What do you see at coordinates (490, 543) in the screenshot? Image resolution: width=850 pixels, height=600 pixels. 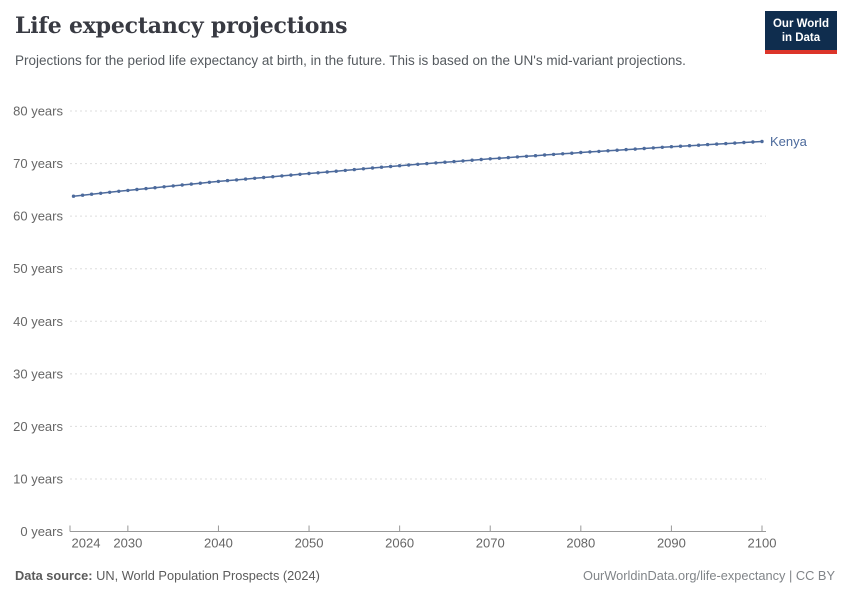 I see `x-tick-label: 2070` at bounding box center [490, 543].